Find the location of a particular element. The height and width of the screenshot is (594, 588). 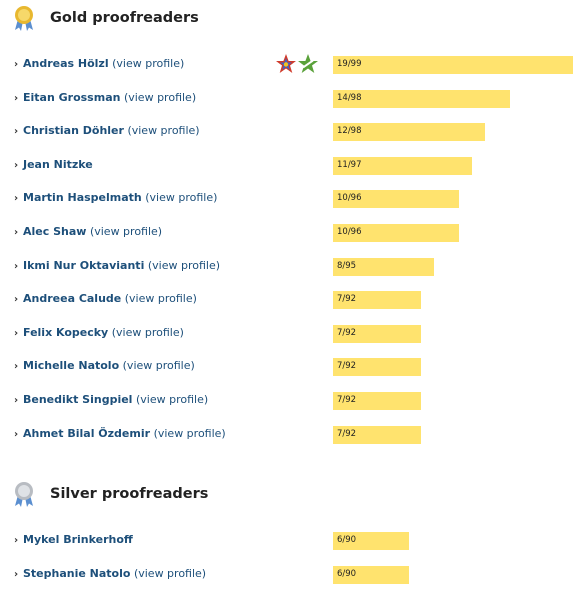

proofreader-name-link: Ahmet Bilal Özdemir is located at coordinates (87, 433).